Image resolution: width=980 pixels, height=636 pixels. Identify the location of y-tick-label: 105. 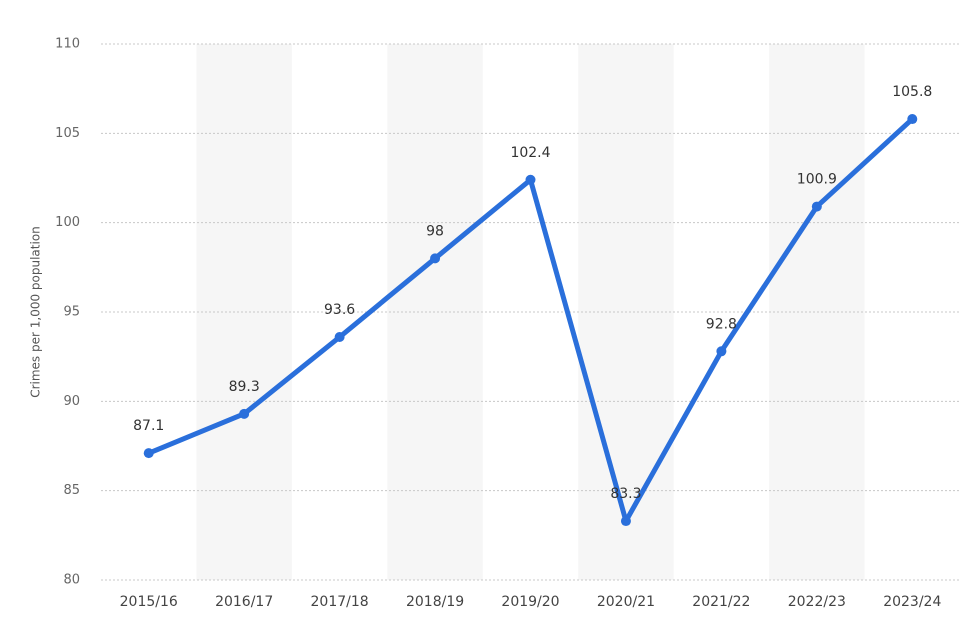
(67, 133).